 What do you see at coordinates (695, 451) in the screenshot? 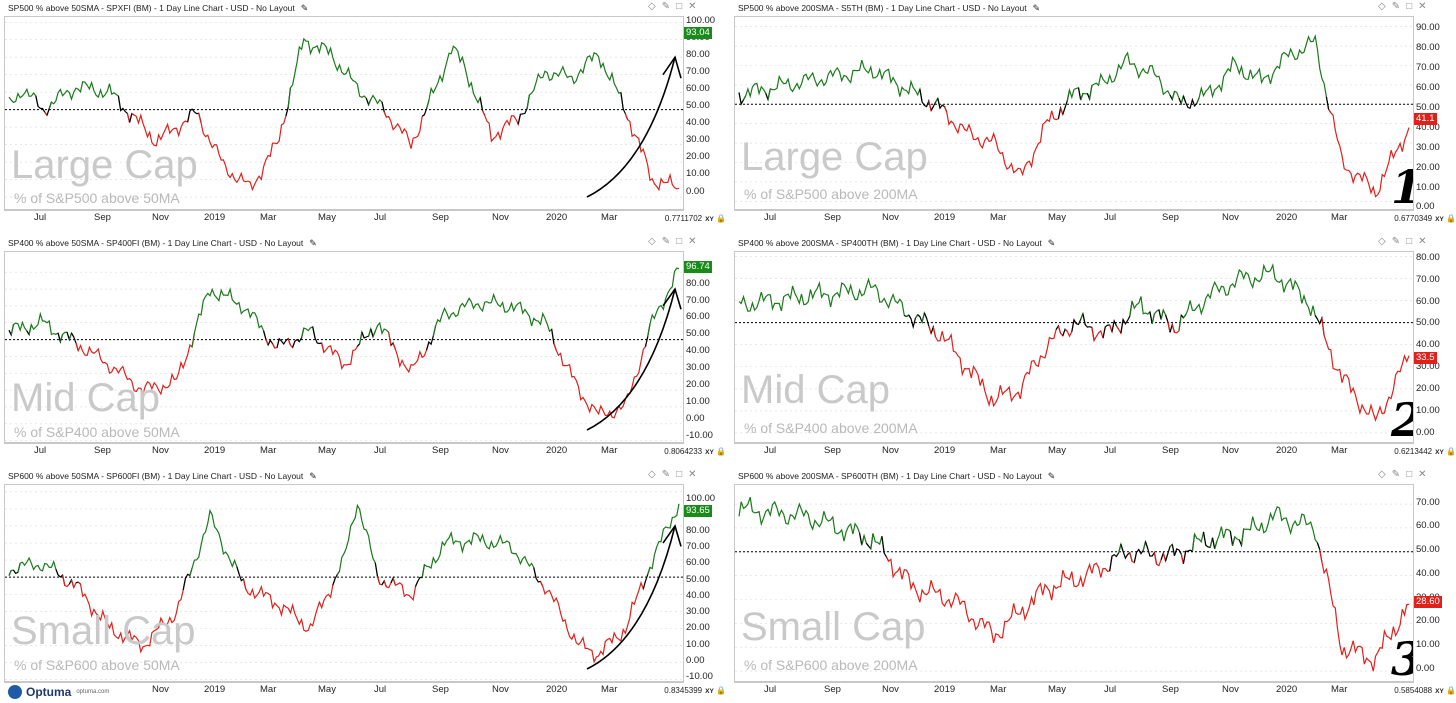
I see `corner-value: 0.8064233 XY 🔒` at bounding box center [695, 451].